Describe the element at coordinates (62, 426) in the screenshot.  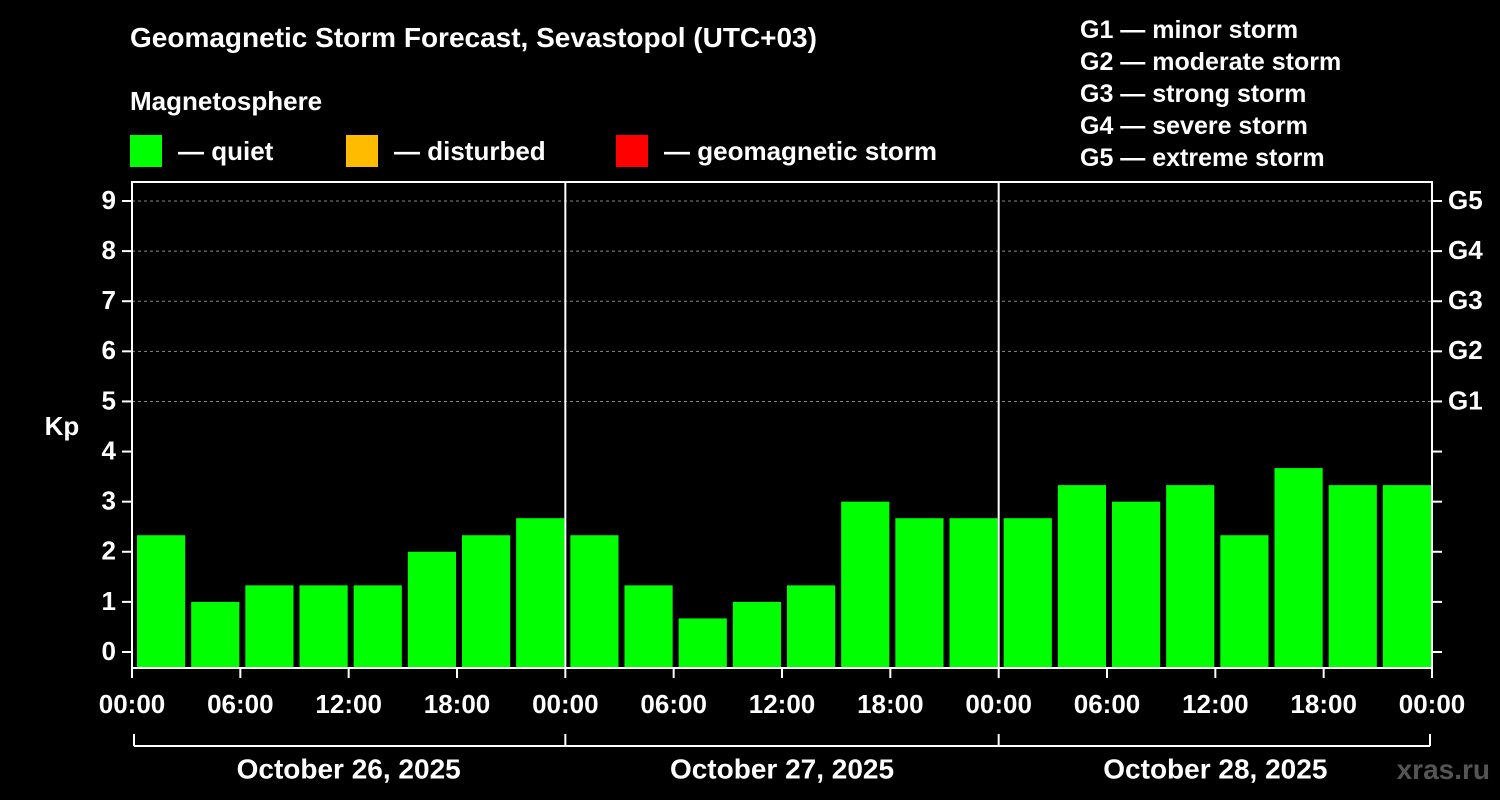
I see `y-axis-label: Kp` at that location.